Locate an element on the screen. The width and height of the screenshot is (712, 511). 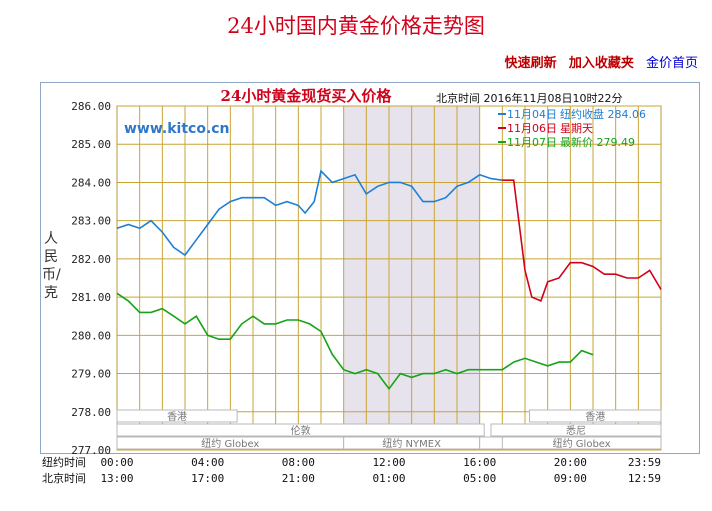
y-tick-label: 283.00 is located at coordinates (91, 221).